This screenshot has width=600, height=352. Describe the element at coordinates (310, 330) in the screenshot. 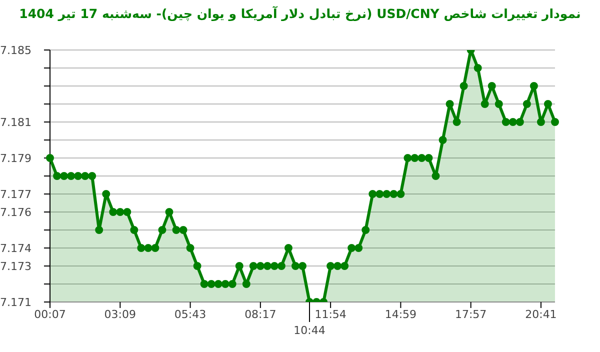

I see `x-tick-label: 10:44` at that location.